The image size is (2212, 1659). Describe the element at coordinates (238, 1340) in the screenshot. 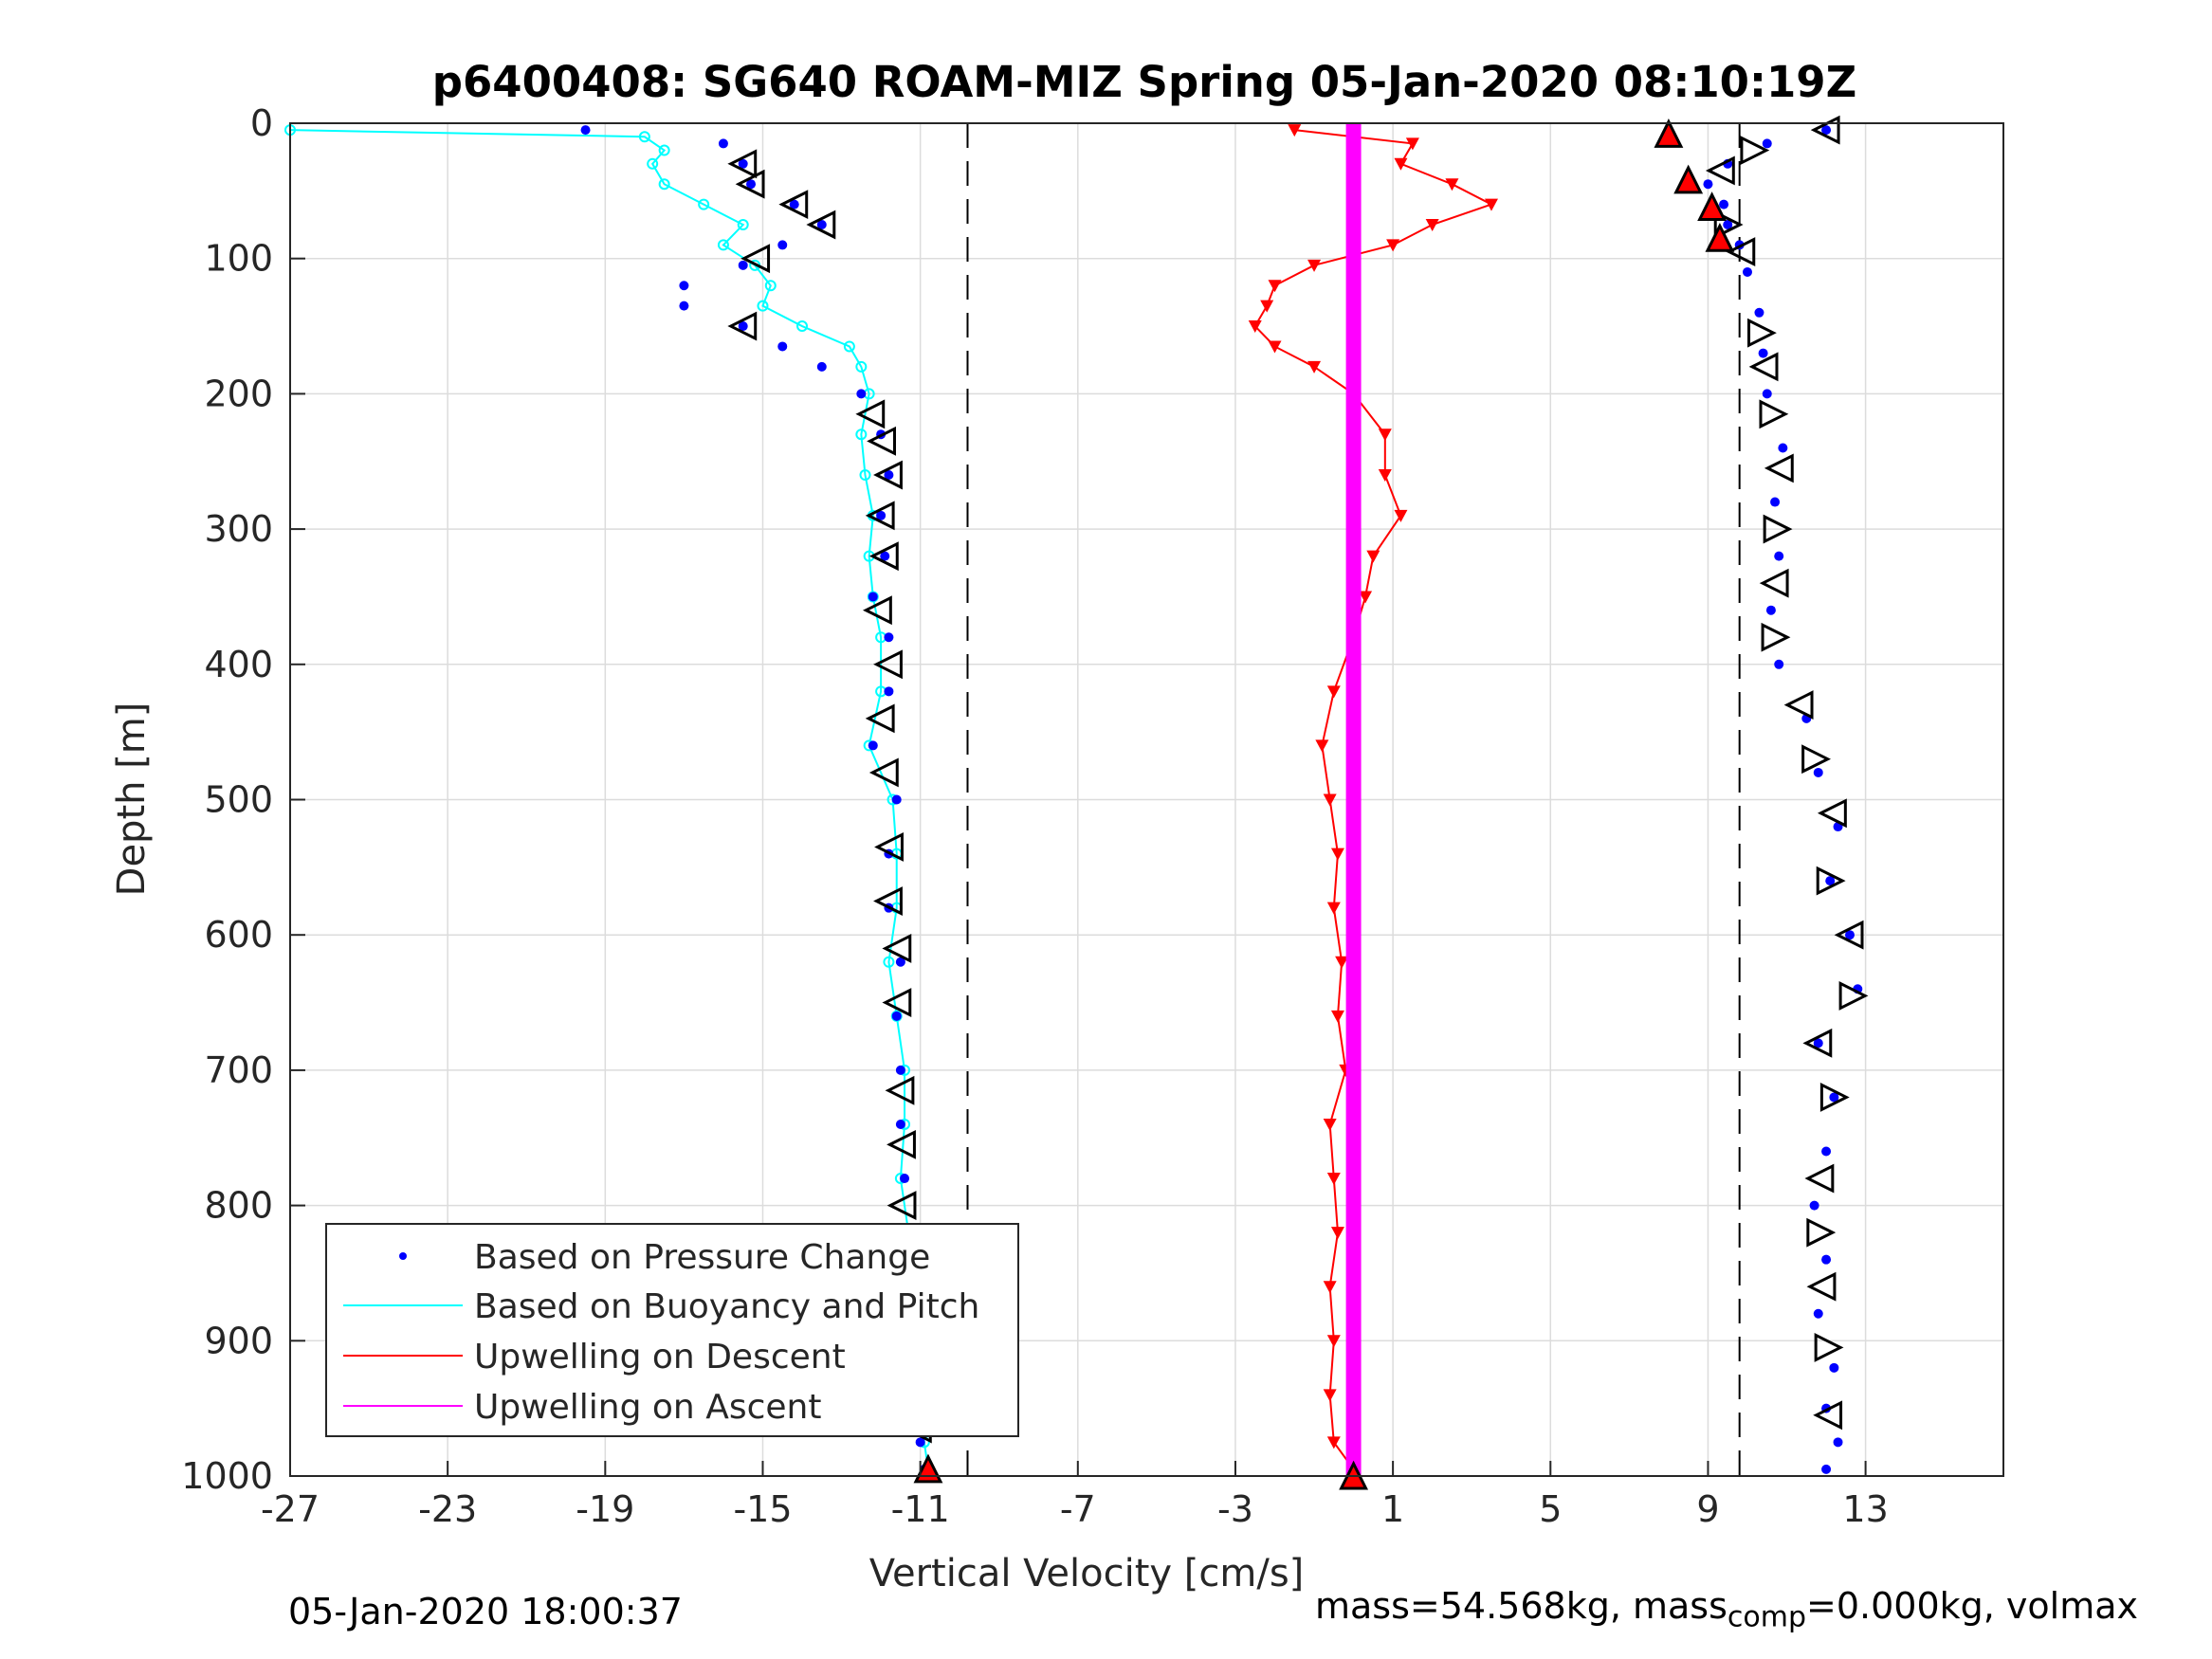

I see `y-tick-label: 900` at that location.